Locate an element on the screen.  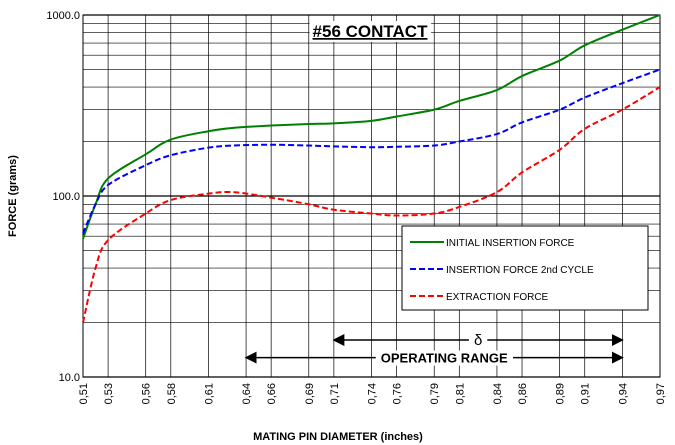
x-tick-label: 0,61 is located at coordinates (209, 393).